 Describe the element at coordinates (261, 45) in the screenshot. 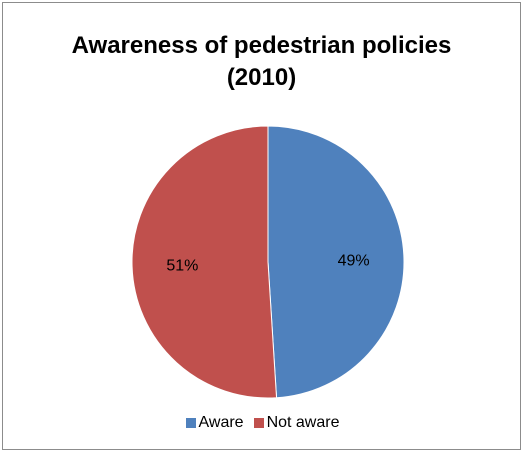

I see `chart-title-line-1: Awareness of pedestrian policies` at that location.